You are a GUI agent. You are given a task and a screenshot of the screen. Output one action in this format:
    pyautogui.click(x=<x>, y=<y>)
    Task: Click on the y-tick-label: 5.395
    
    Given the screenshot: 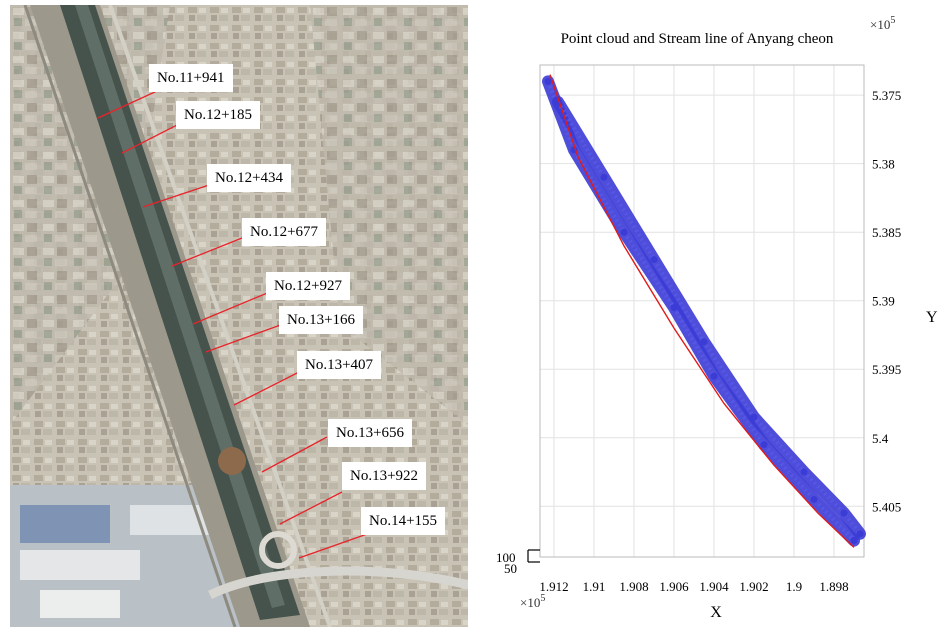 What is the action you would take?
    pyautogui.click(x=886, y=369)
    